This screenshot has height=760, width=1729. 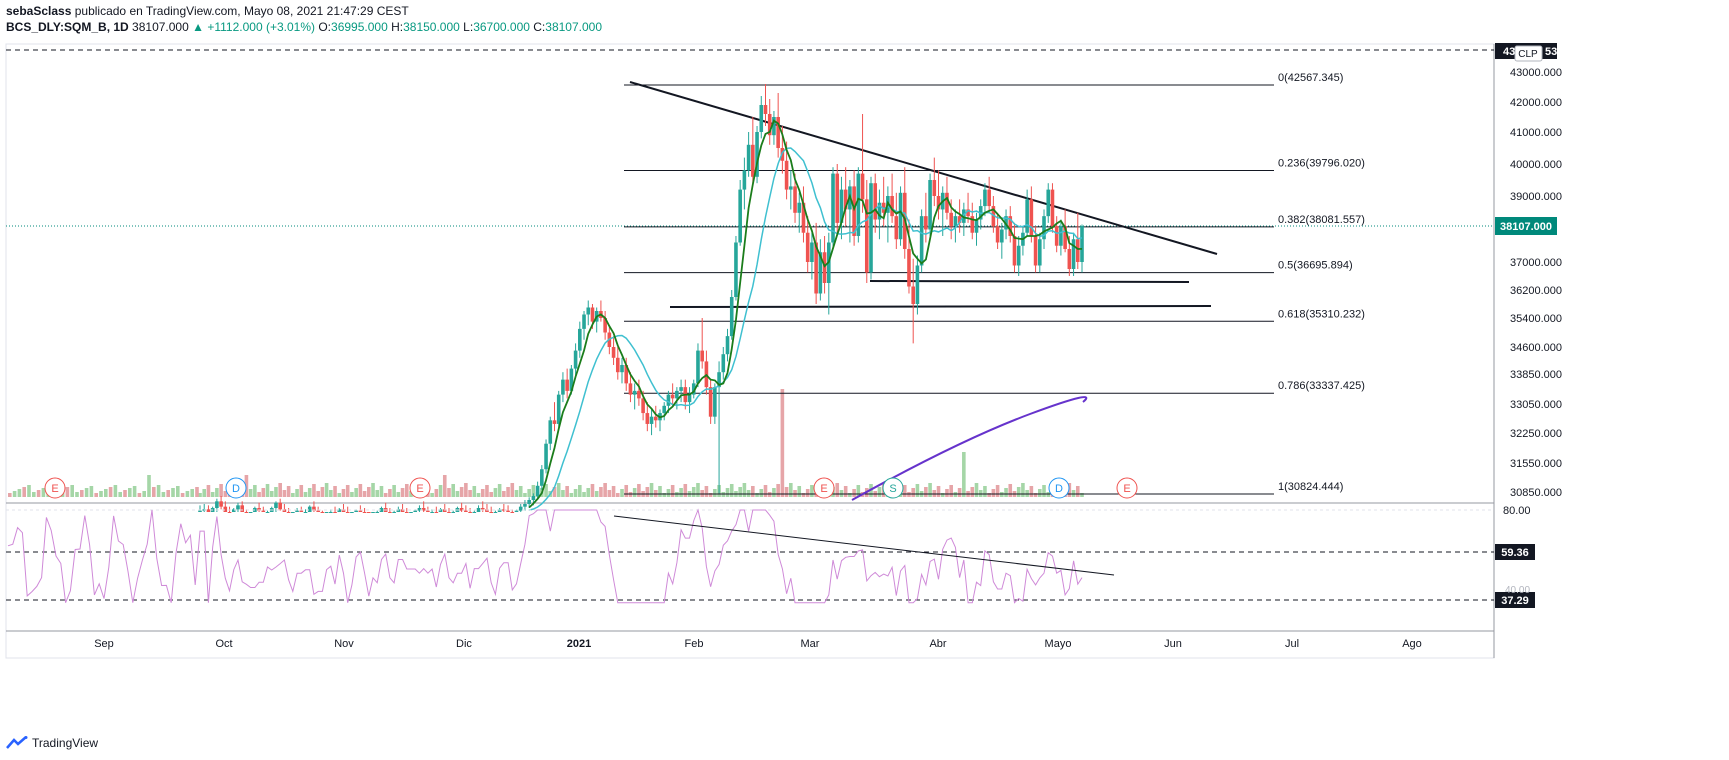 What do you see at coordinates (39, 11) in the screenshot?
I see `author-name: sebaSclass` at bounding box center [39, 11].